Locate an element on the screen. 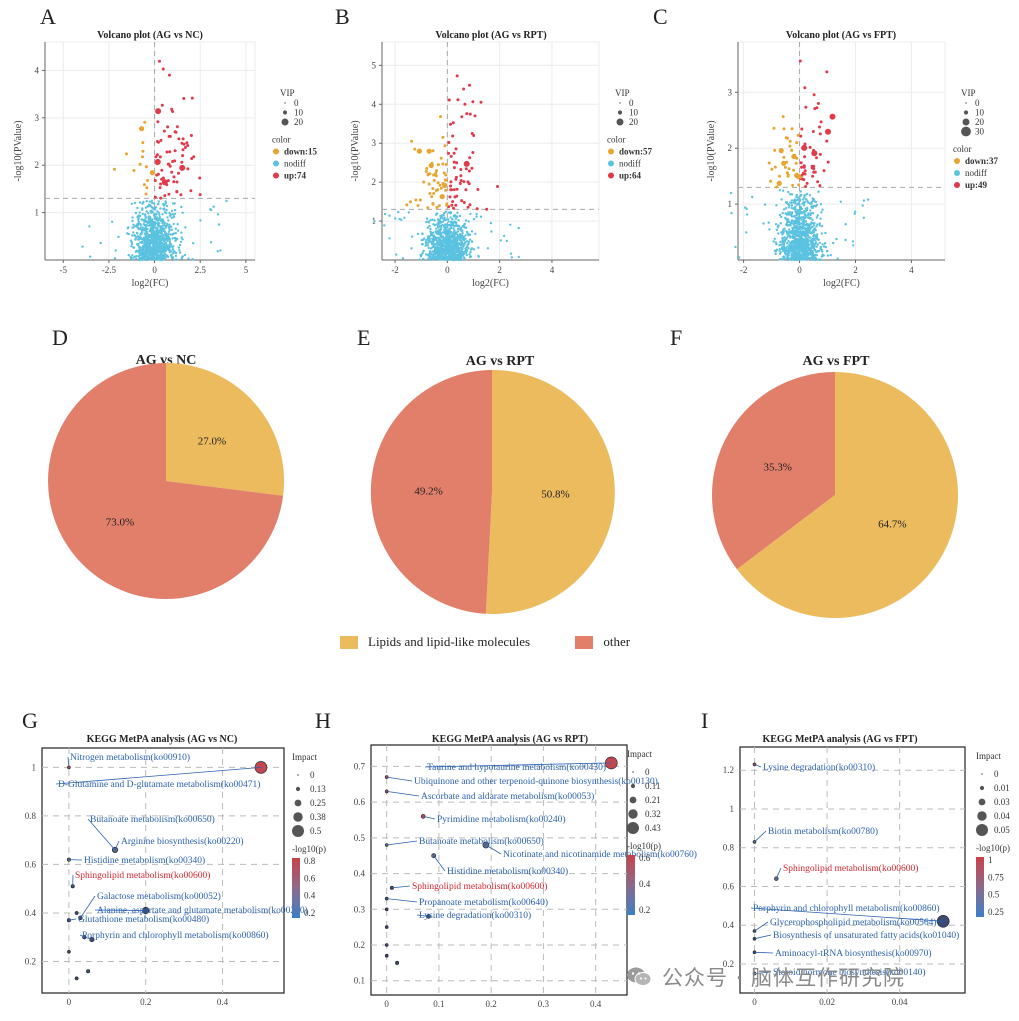 This screenshot has height=1021, width=1019. pie-slice-label: 35.3% is located at coordinates (777, 468).